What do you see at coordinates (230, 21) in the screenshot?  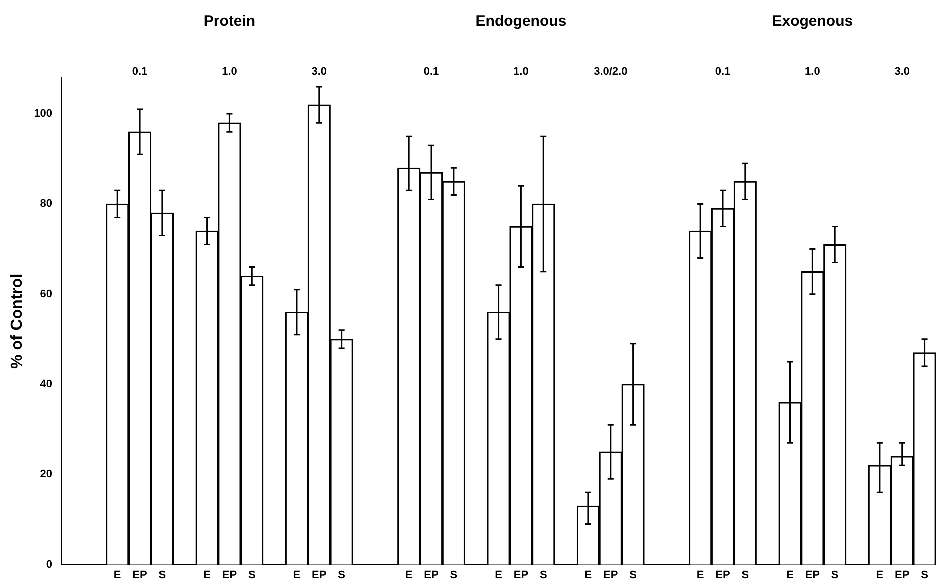 I see `text: Protein` at bounding box center [230, 21].